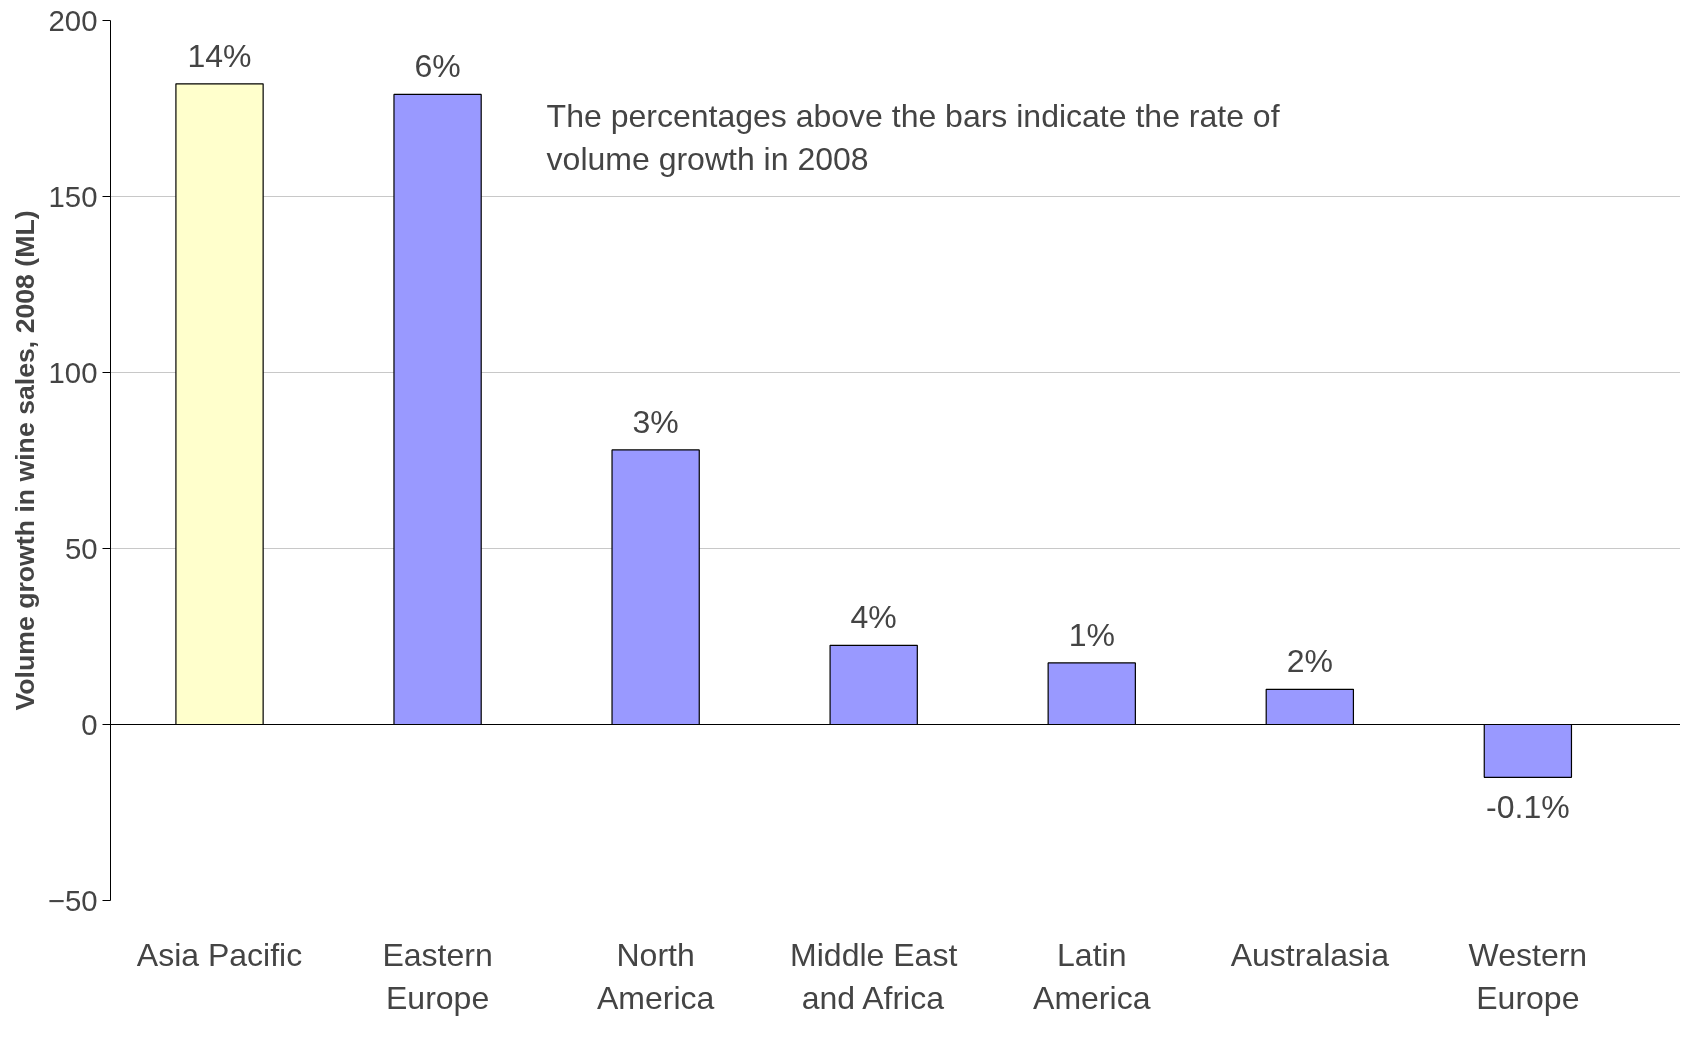 The height and width of the screenshot is (1039, 1688). What do you see at coordinates (437, 976) in the screenshot?
I see `x-tick-label: Eastern Europe` at bounding box center [437, 976].